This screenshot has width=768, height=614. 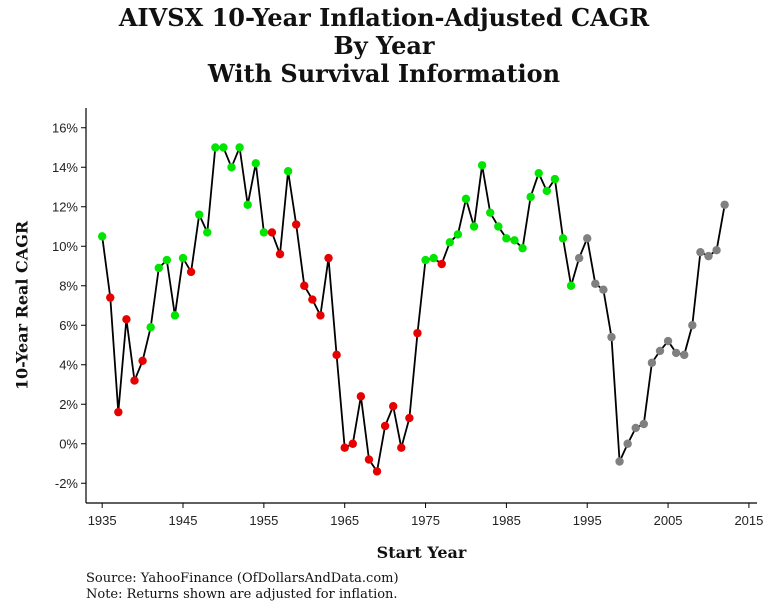 What do you see at coordinates (384, 45) in the screenshot?
I see `chart-title-line-2: By Year` at bounding box center [384, 45].